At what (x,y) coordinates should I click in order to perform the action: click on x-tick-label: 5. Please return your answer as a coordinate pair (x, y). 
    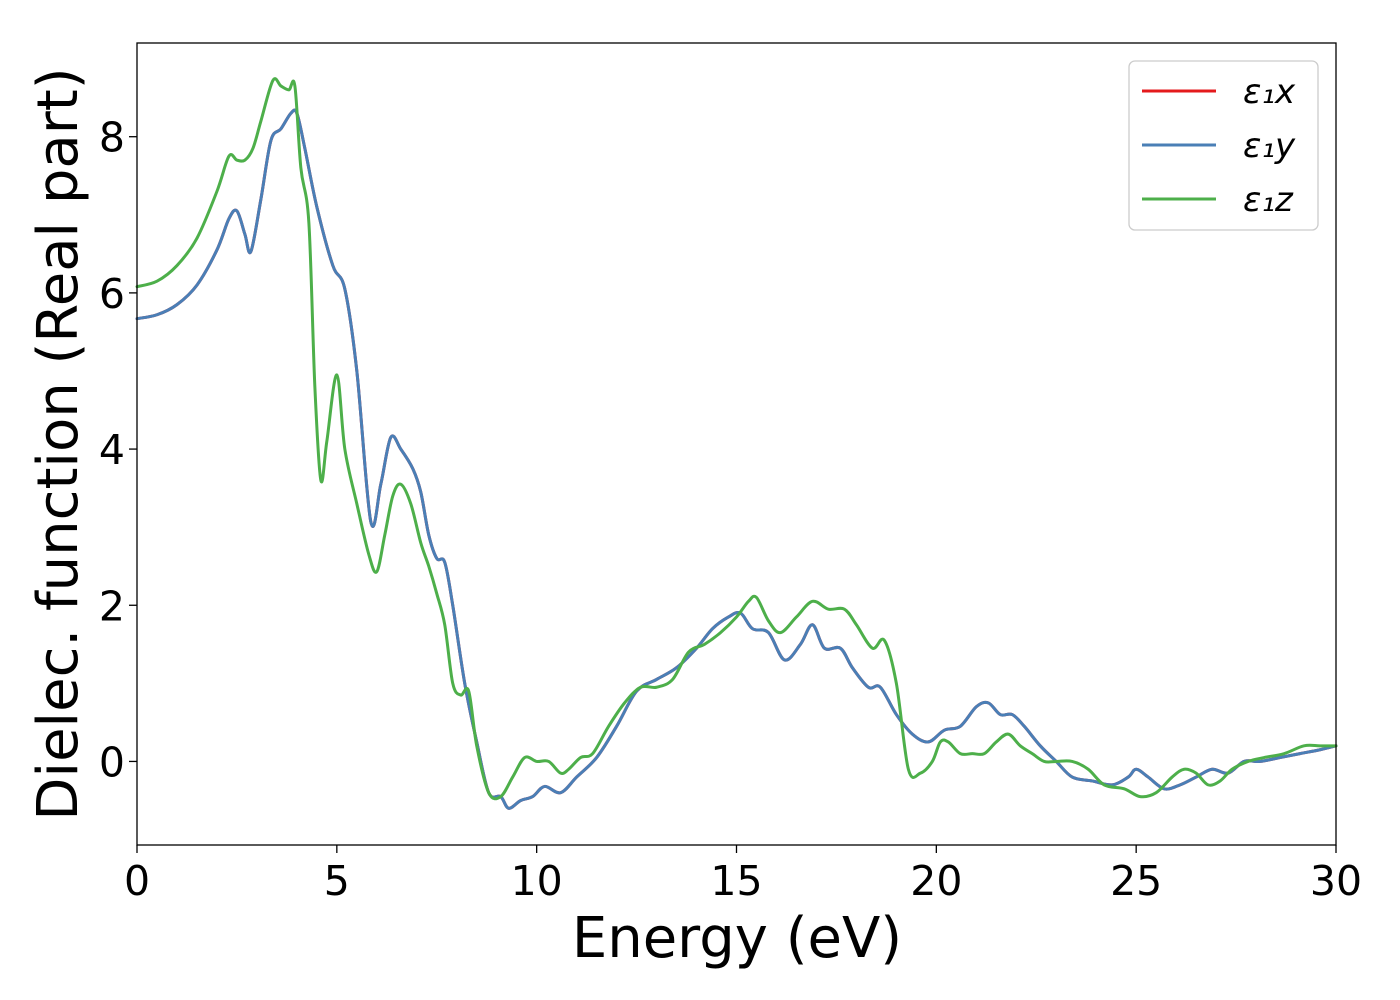
    Looking at the image, I should click on (337, 881).